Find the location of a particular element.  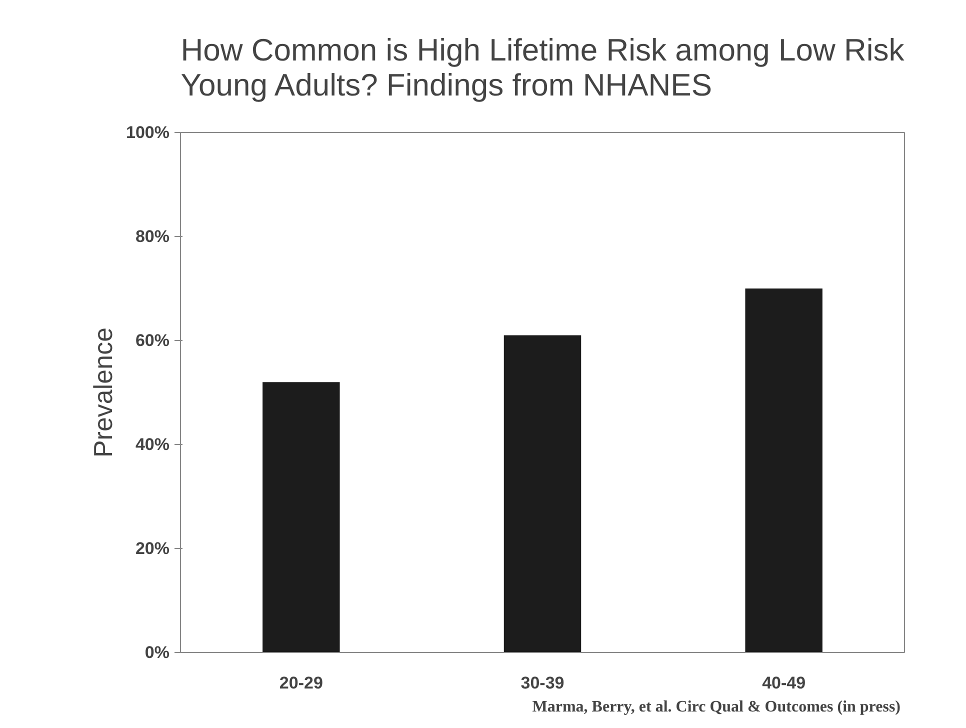

y-tick-label: 80% is located at coordinates (152, 236).